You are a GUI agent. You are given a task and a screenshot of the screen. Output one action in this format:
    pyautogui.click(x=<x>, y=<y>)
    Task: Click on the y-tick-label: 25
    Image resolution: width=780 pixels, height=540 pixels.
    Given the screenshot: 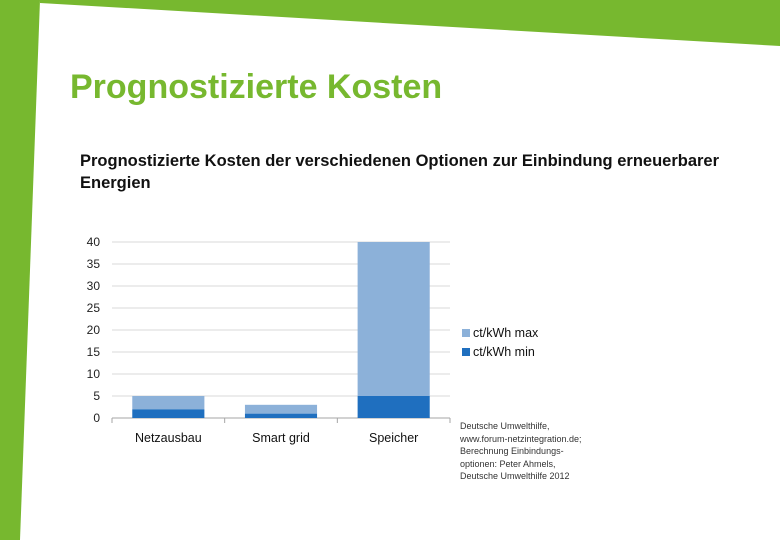 What is the action you would take?
    pyautogui.click(x=94, y=308)
    